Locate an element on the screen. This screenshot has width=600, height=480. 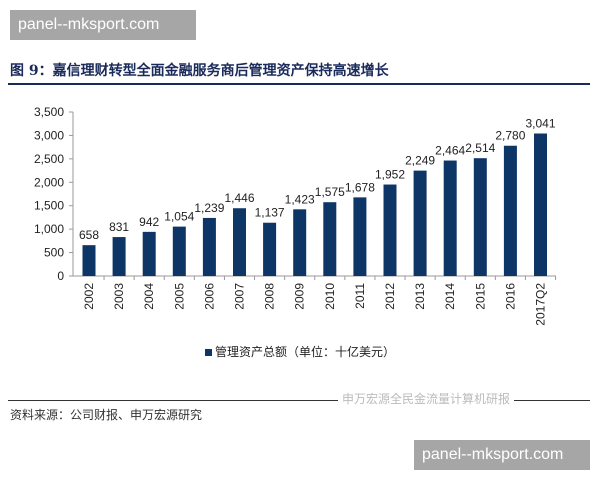
data-label: 1,423 is located at coordinates (300, 199).